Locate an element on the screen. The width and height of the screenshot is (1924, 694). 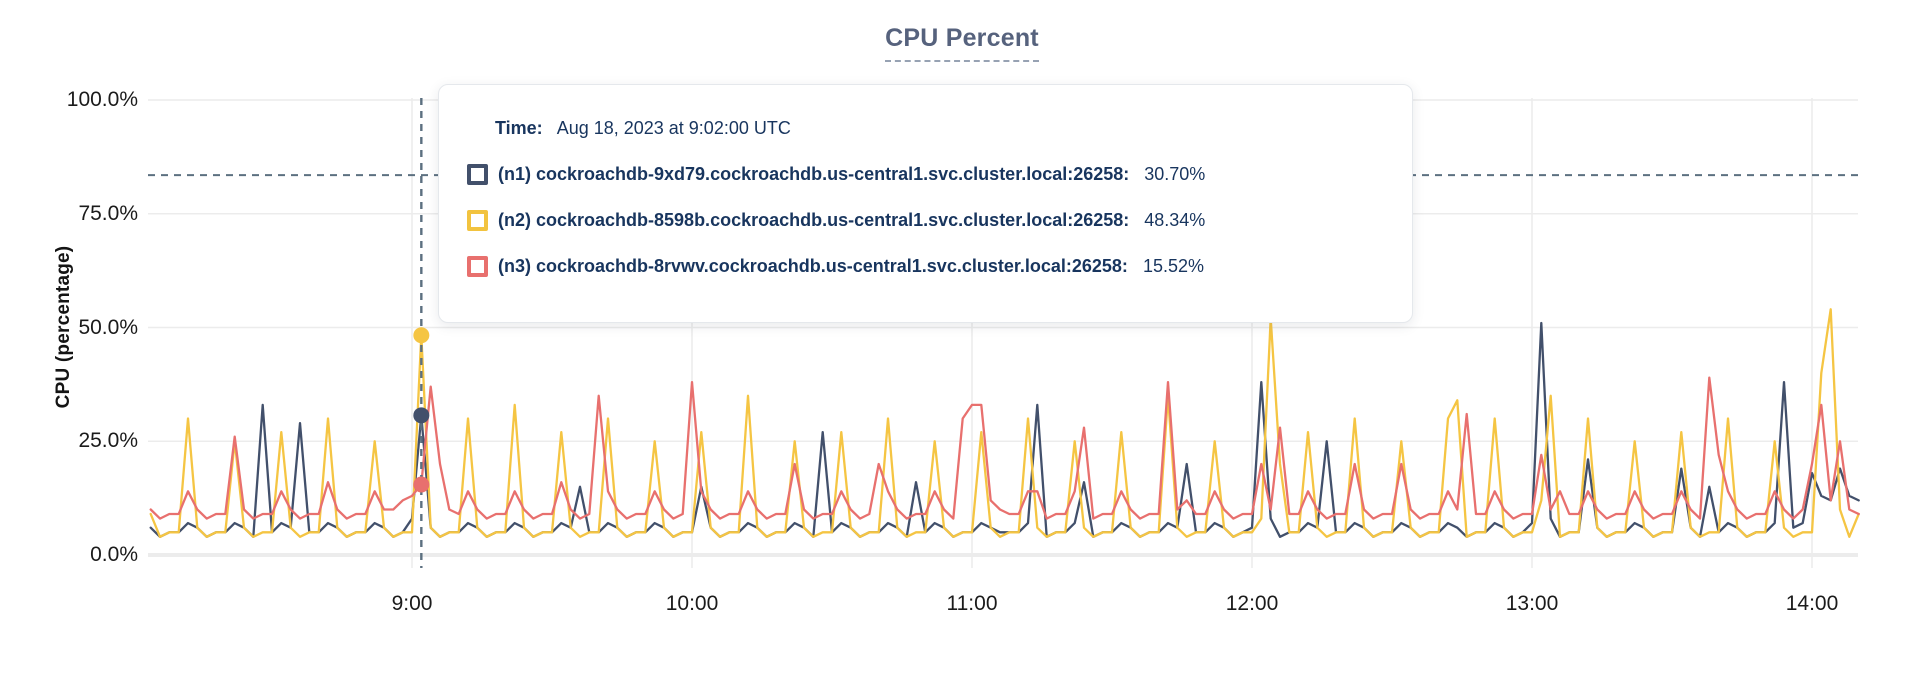
x-tick-label-12:00: 12:00 is located at coordinates (1252, 603).